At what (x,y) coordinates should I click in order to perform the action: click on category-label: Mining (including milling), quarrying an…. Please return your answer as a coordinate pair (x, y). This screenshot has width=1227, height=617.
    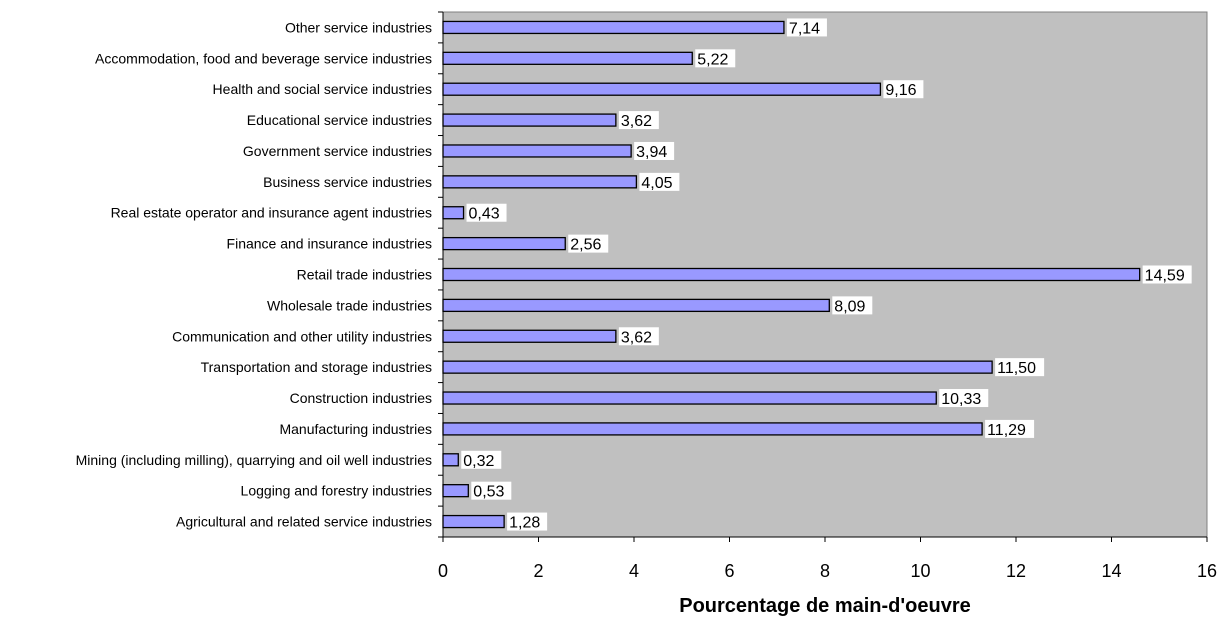
    Looking at the image, I should click on (254, 460).